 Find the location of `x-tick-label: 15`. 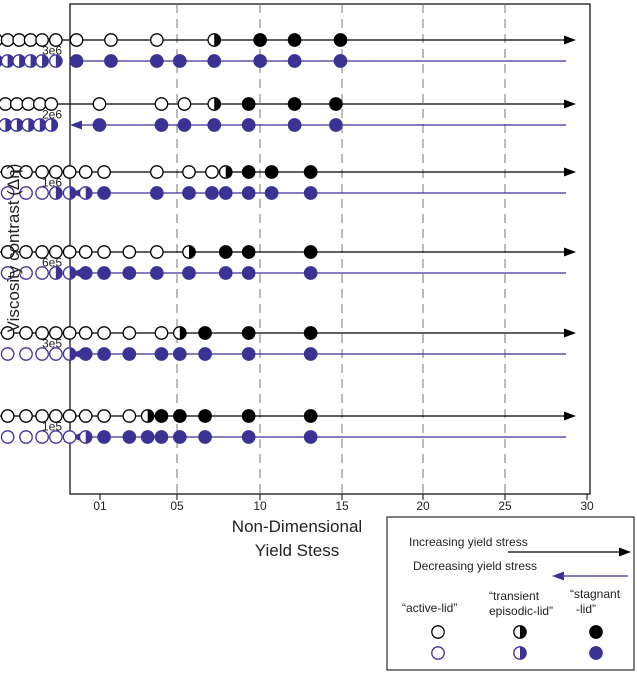

x-tick-label: 15 is located at coordinates (342, 506).